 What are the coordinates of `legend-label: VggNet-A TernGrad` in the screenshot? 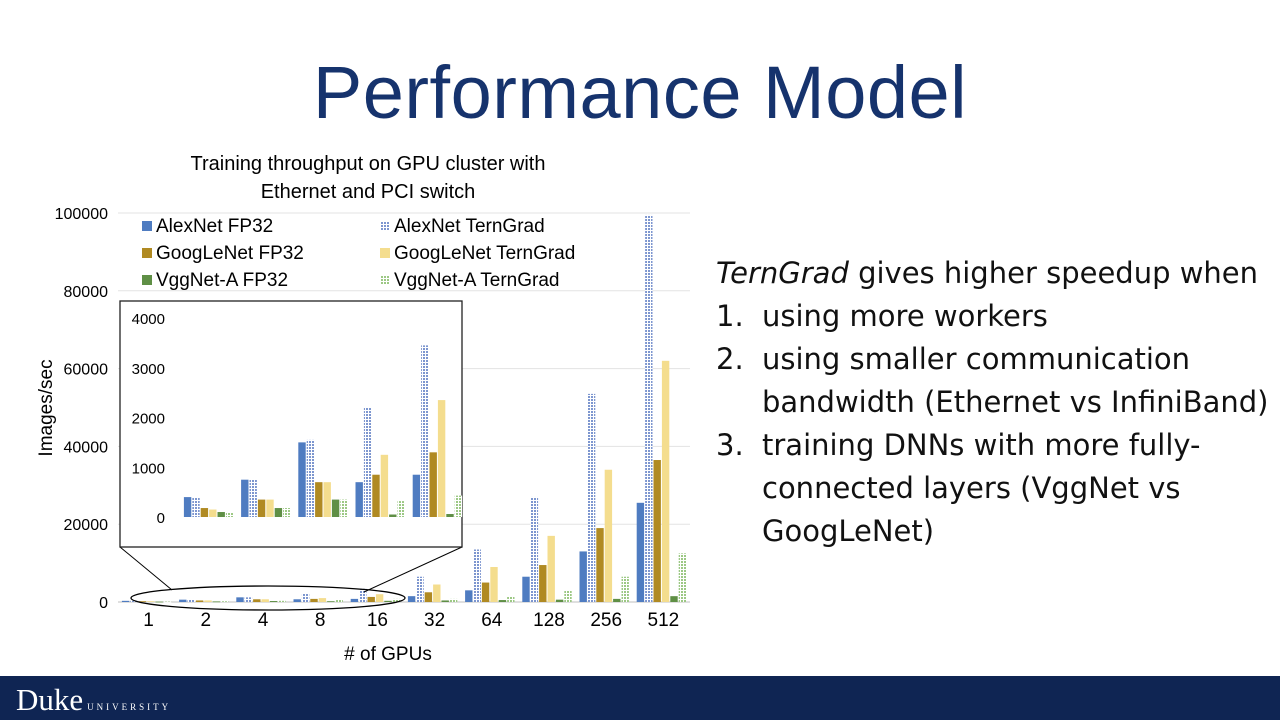 It's located at (476, 280).